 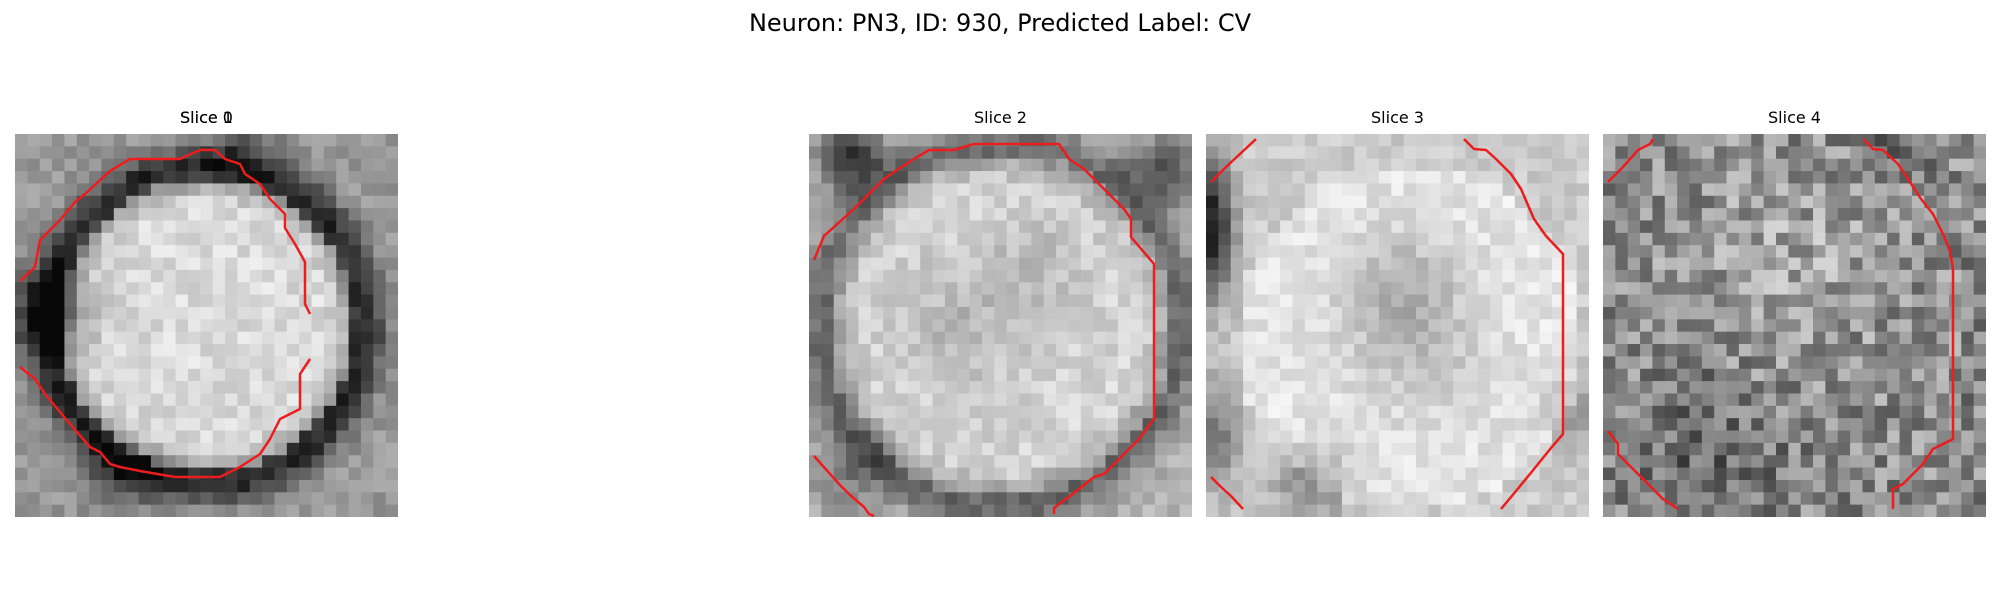 What do you see at coordinates (1514, 324) in the screenshot?
I see `slice-contour-3b` at bounding box center [1514, 324].